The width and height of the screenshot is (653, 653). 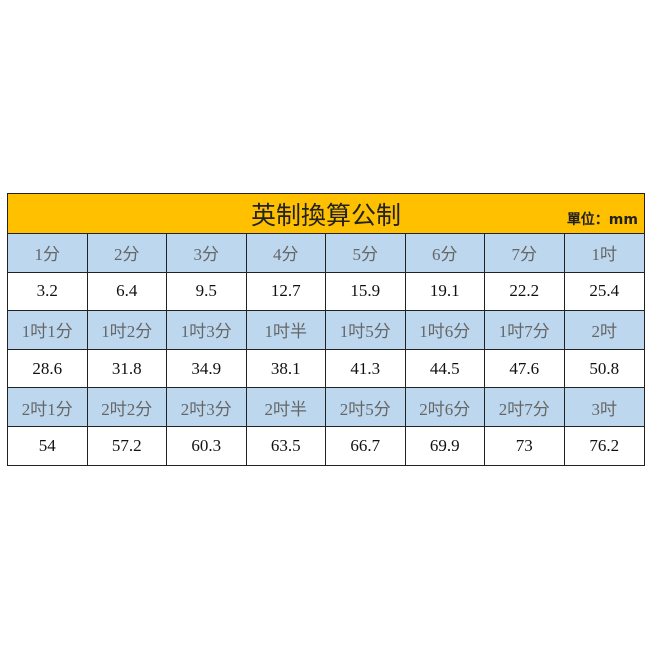 I want to click on inch-cell: 1吋半, so click(x=286, y=330).